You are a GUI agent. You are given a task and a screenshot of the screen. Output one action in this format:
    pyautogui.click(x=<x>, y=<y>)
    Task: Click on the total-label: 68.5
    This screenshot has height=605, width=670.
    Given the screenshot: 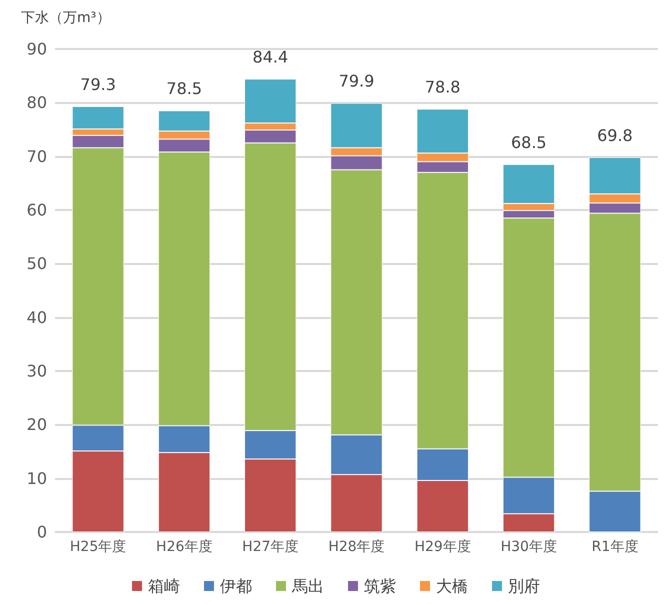 What is the action you would take?
    pyautogui.click(x=528, y=142)
    